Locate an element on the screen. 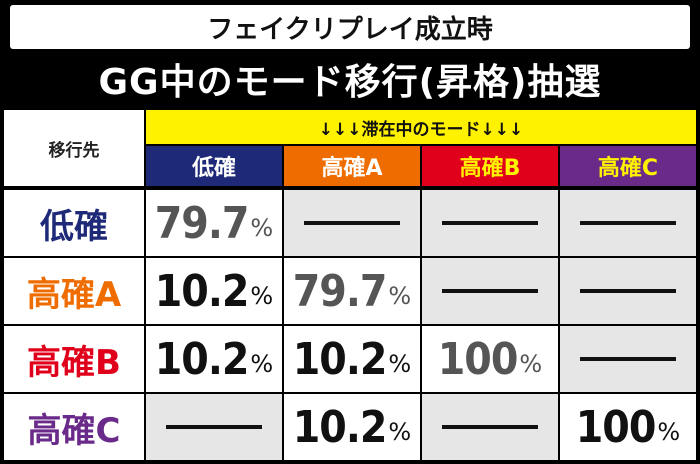 The width and height of the screenshot is (700, 464). page-title: フェイクリプレイ成立時 is located at coordinates (350, 27).